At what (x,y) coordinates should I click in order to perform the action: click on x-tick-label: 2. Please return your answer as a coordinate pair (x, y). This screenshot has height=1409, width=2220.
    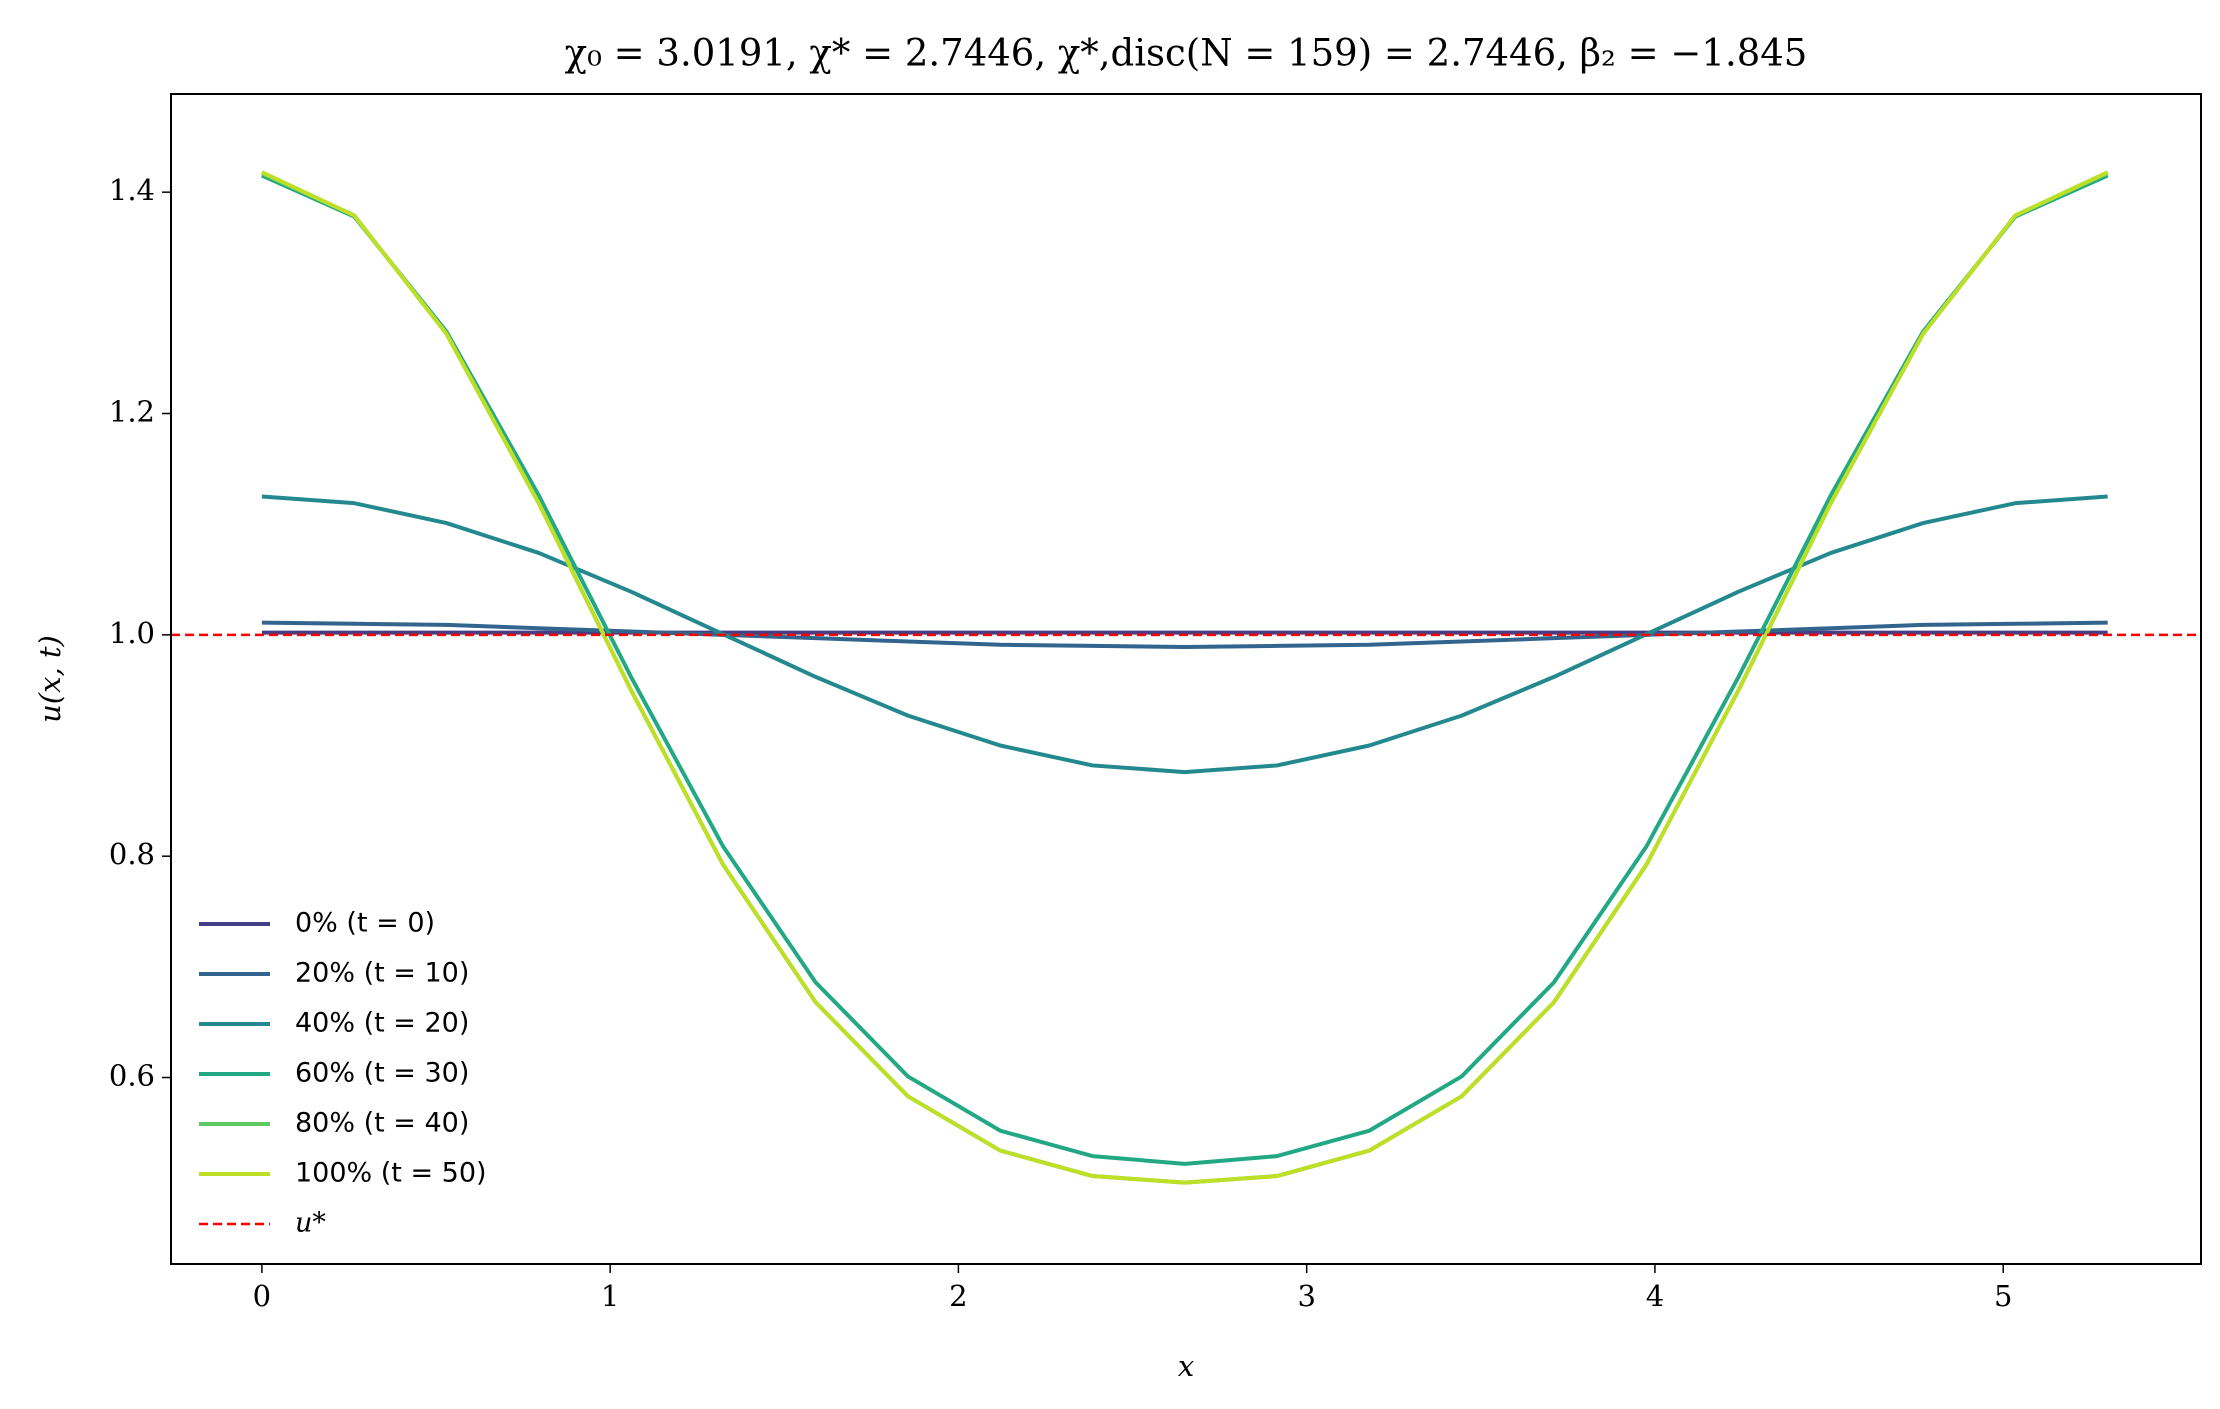
    Looking at the image, I should click on (958, 1296).